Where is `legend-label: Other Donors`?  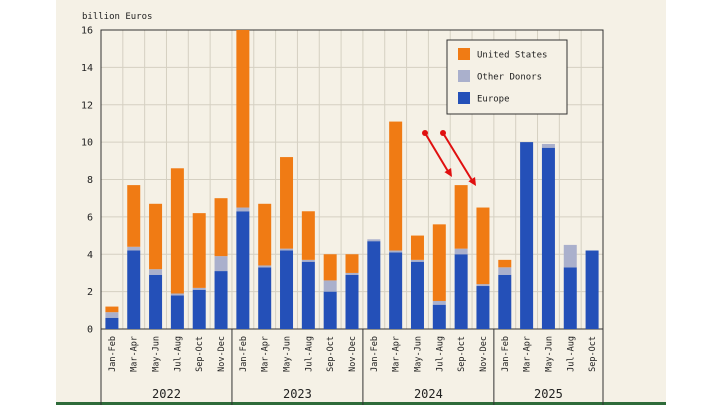 legend-label: Other Donors is located at coordinates (509, 78).